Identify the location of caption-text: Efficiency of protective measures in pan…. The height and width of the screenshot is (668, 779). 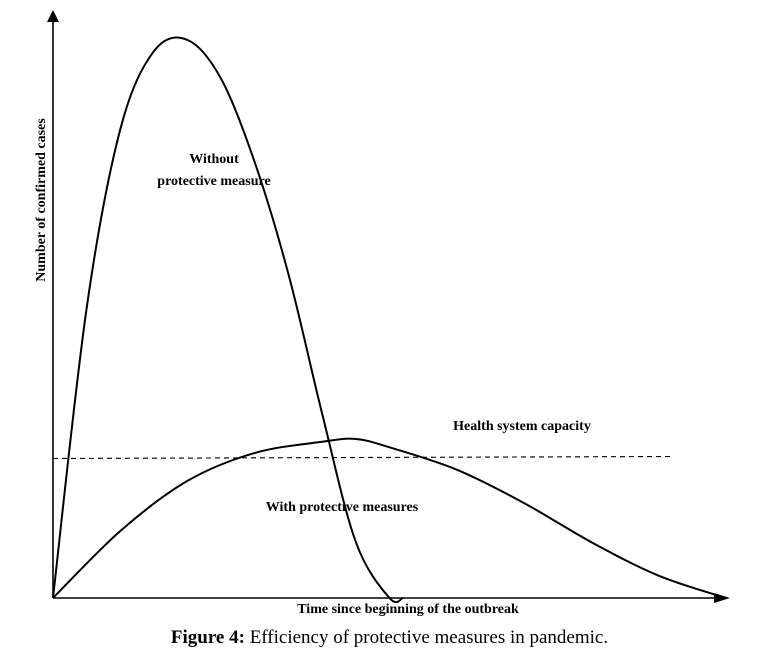
(426, 637).